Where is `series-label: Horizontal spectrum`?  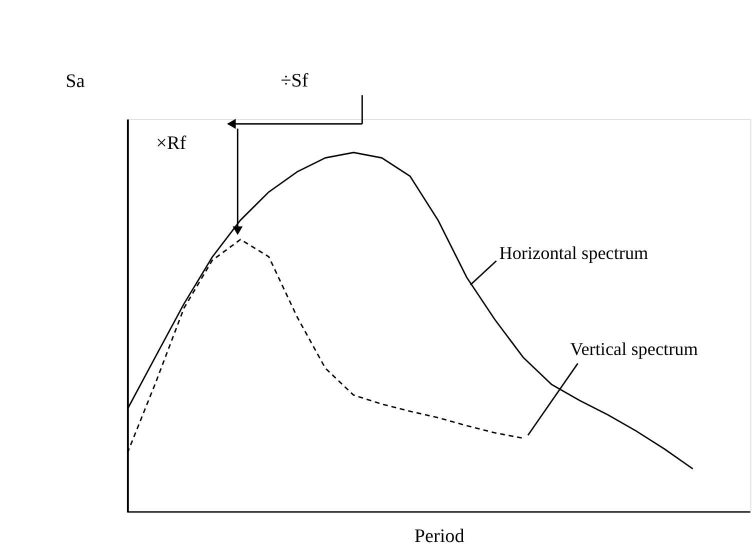
series-label: Horizontal spectrum is located at coordinates (573, 252).